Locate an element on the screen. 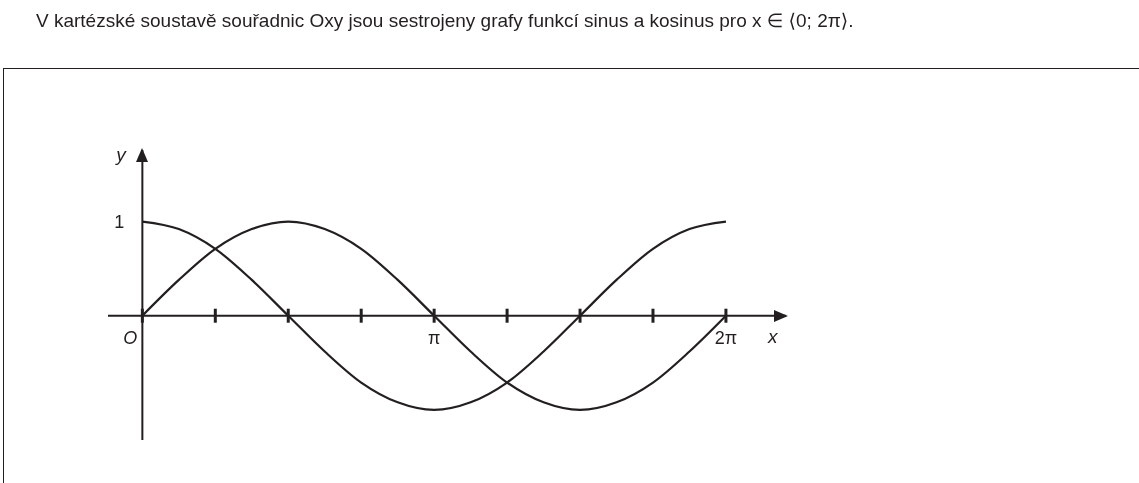 This screenshot has width=1139, height=483. x-tick-label: π is located at coordinates (434, 337).